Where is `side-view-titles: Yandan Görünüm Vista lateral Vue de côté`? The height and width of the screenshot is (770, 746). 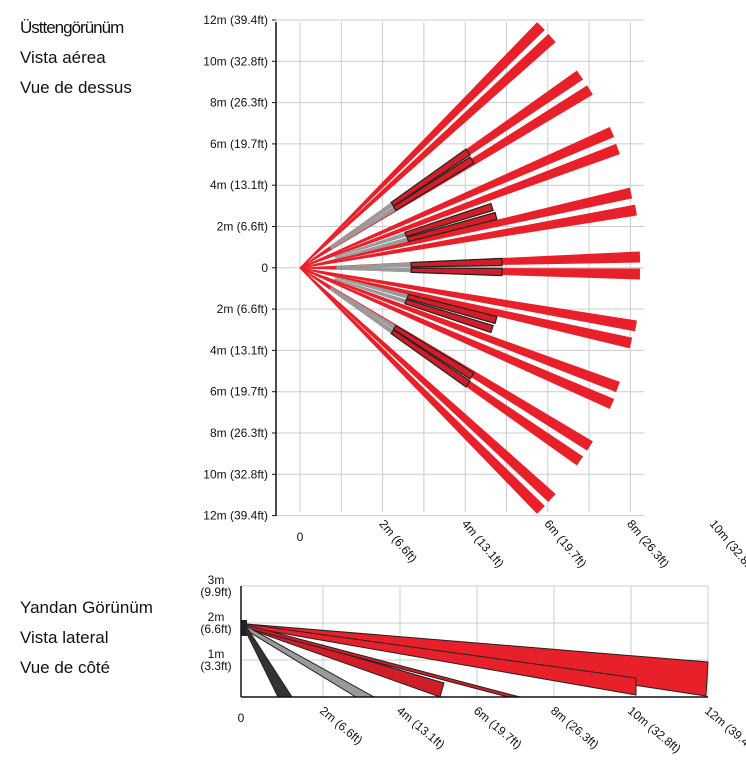
side-view-titles: Yandan Görünüm Vista lateral Vue de côté is located at coordinates (86, 638).